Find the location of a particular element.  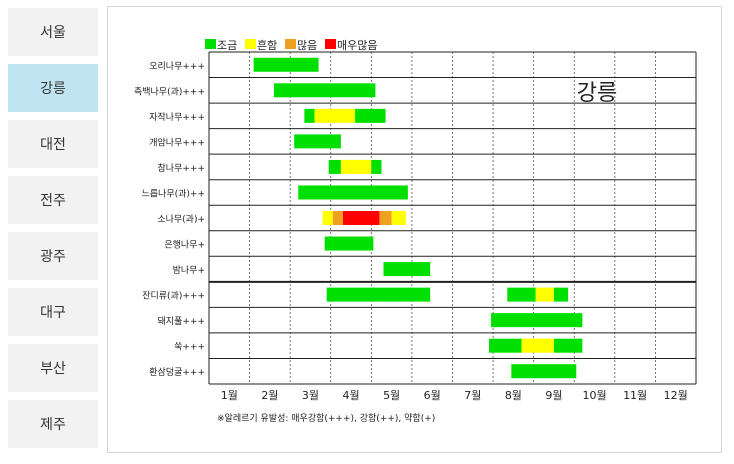

x-tick-label: 11월 is located at coordinates (635, 395).